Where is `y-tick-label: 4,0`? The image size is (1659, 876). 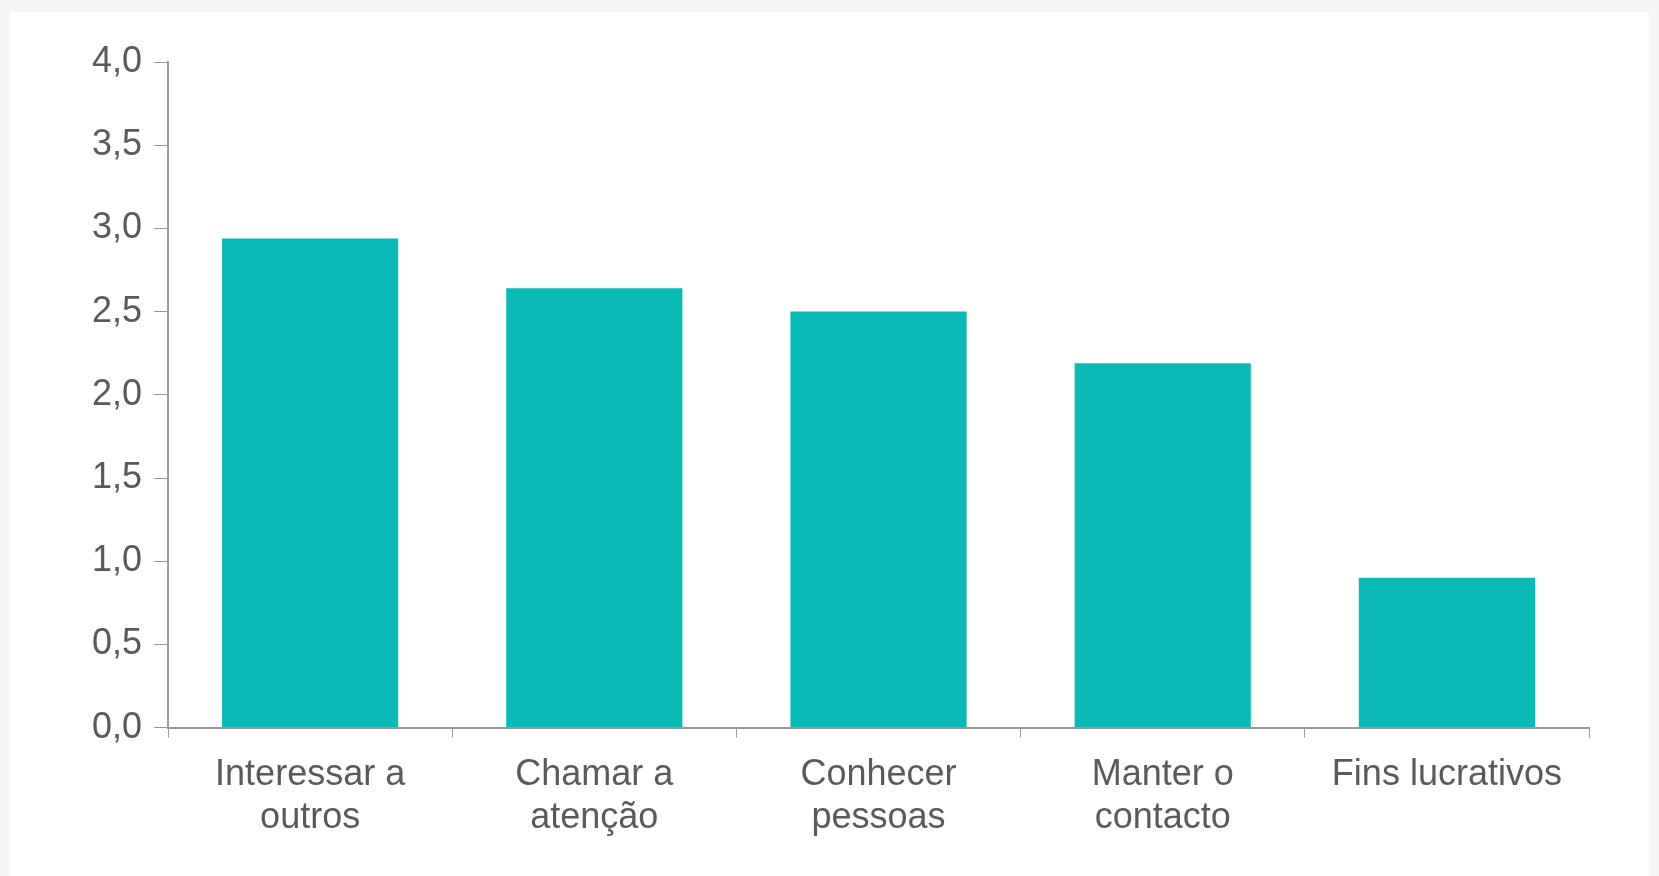 y-tick-label: 4,0 is located at coordinates (117, 59).